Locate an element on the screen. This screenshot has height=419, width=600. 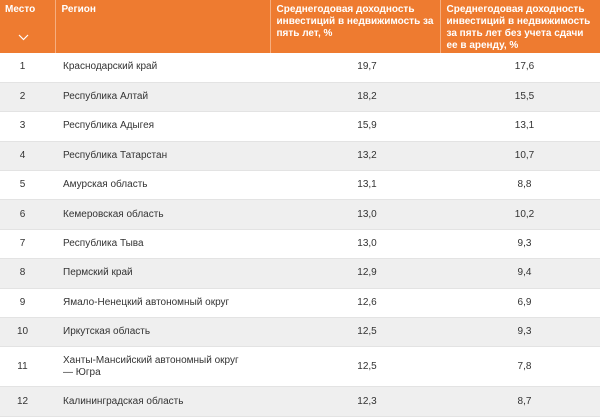
table-row: 9 Ямало-Ненецкий автономный округ 12,6 6,9 is located at coordinates (300, 303).